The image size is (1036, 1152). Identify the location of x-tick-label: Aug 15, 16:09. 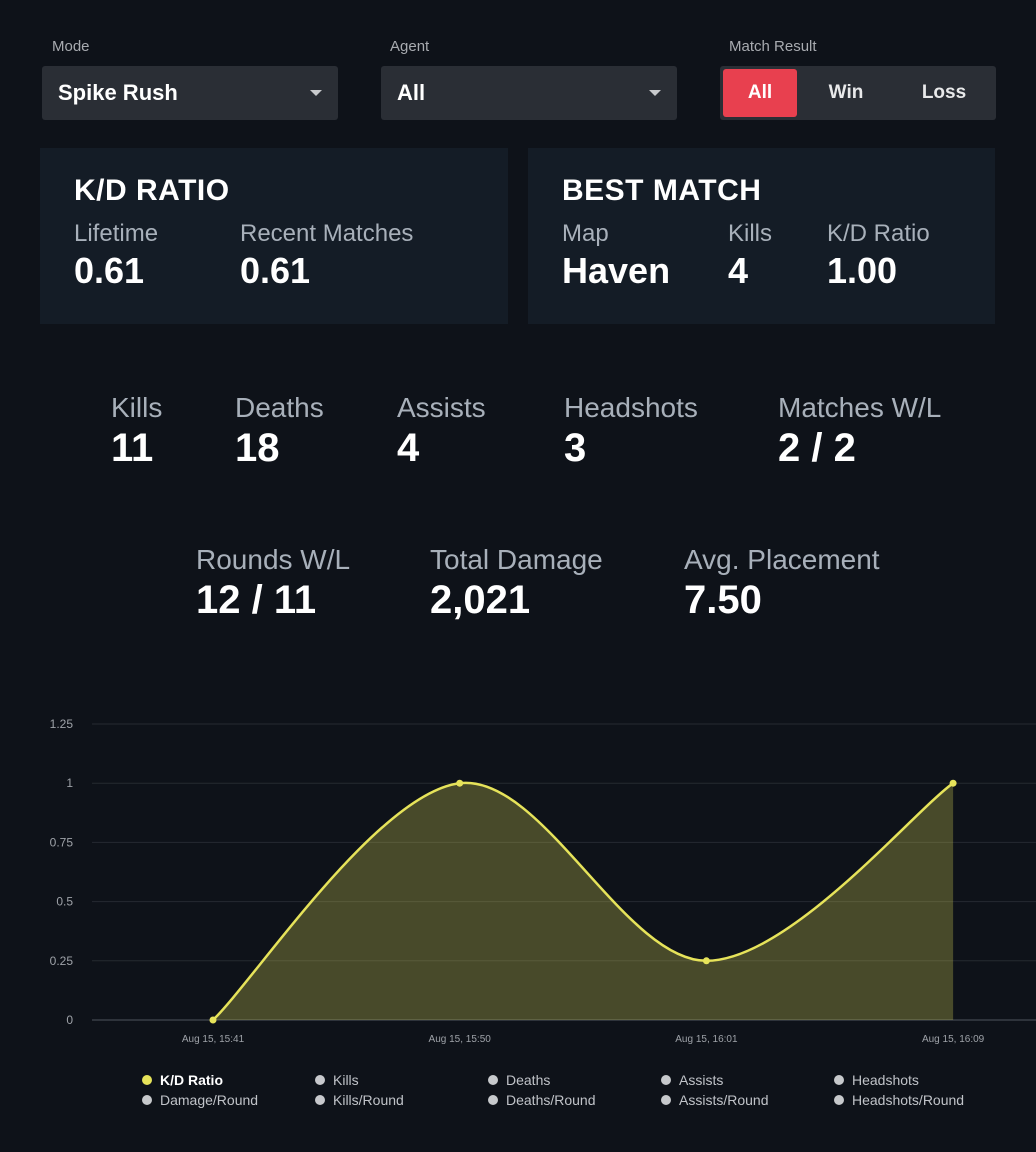
(953, 1039).